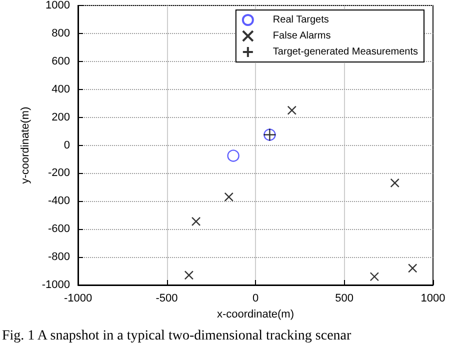 This screenshot has height=345, width=474. What do you see at coordinates (301, 36) in the screenshot?
I see `legend-label: False Alarms` at bounding box center [301, 36].